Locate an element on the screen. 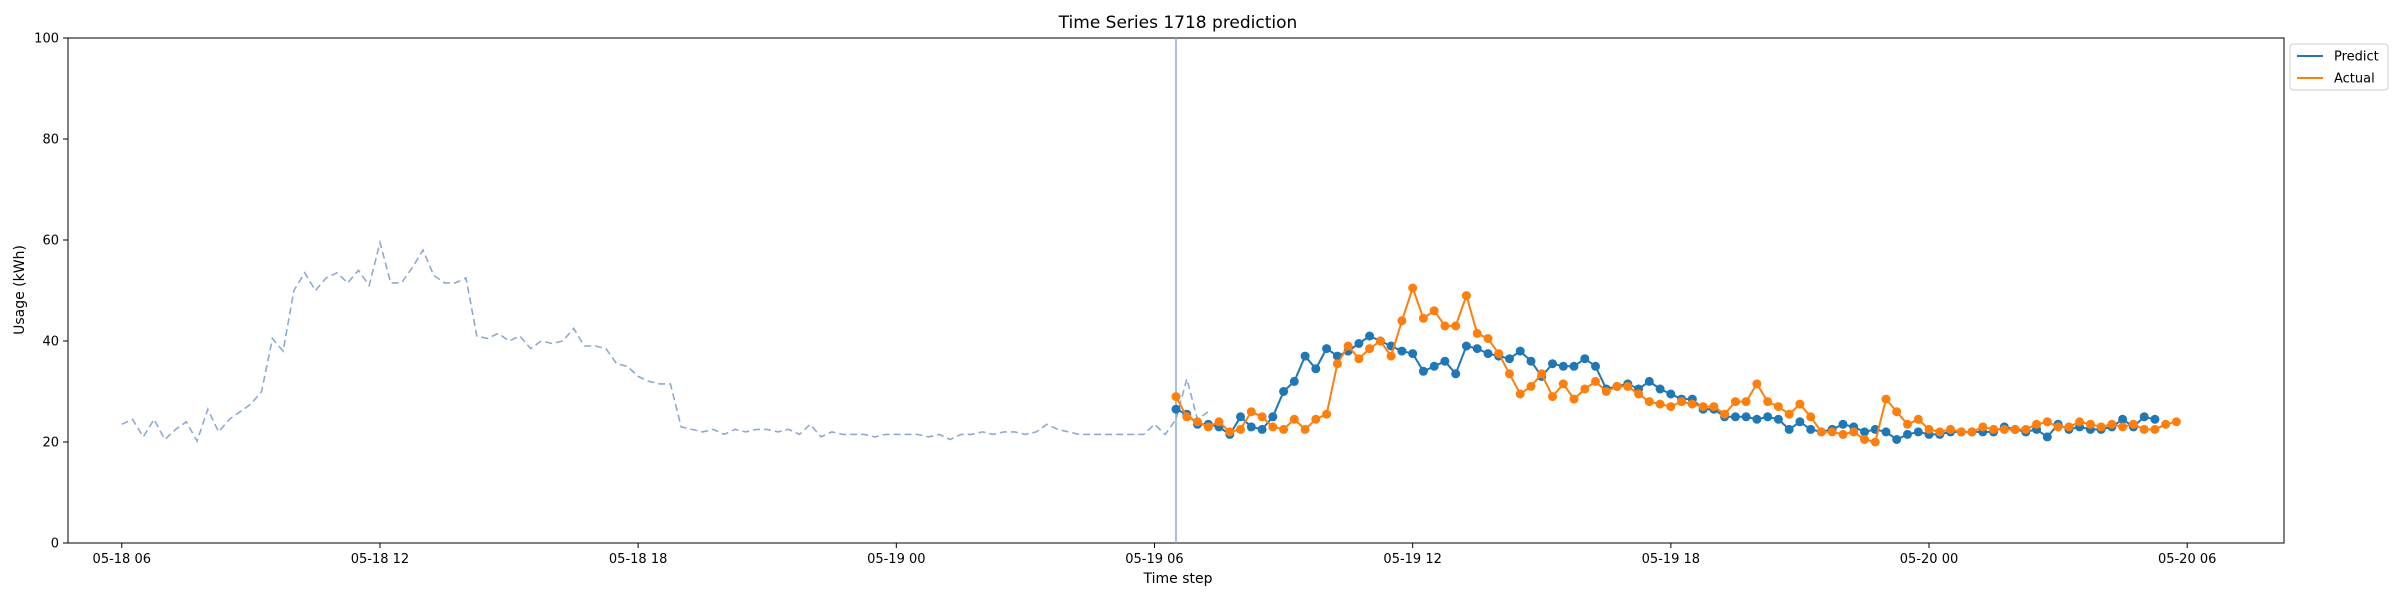 The width and height of the screenshot is (2400, 600). x-tick-label: 05-20 06 is located at coordinates (2187, 559).